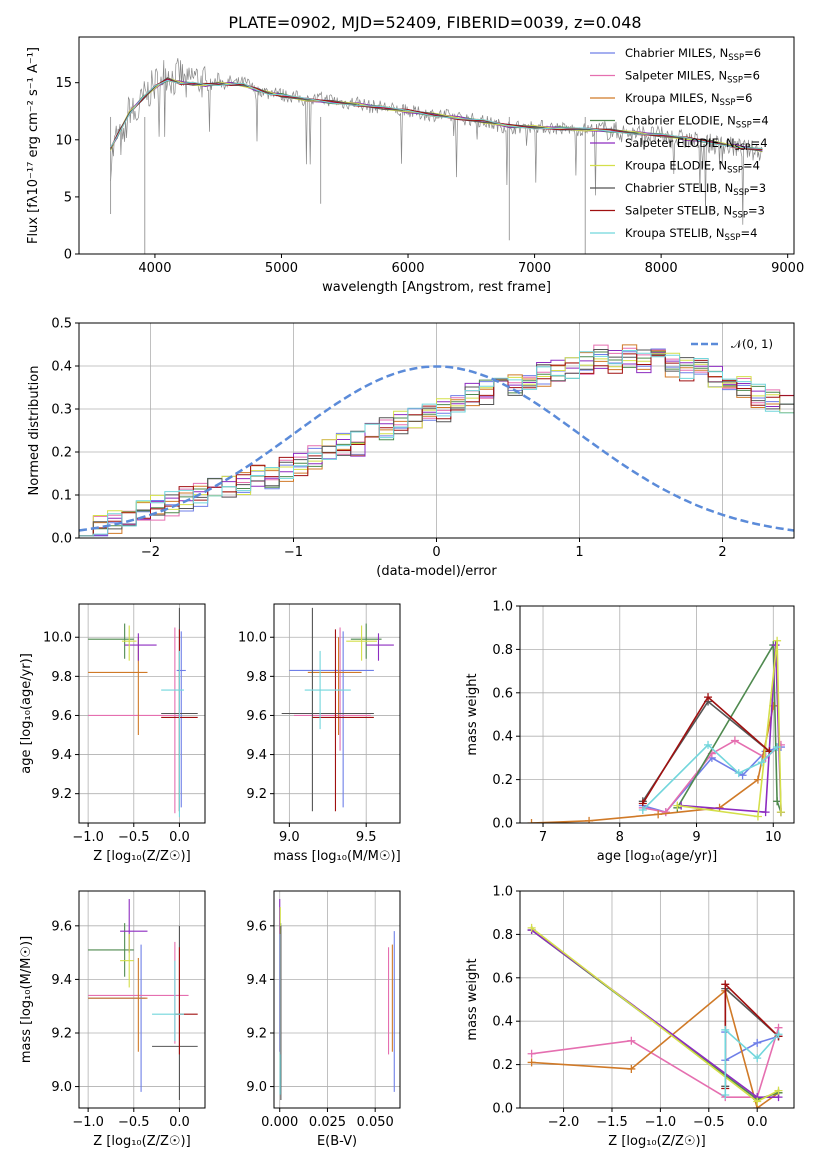  I want to click on x-tick-label: 6000, so click(407, 268).